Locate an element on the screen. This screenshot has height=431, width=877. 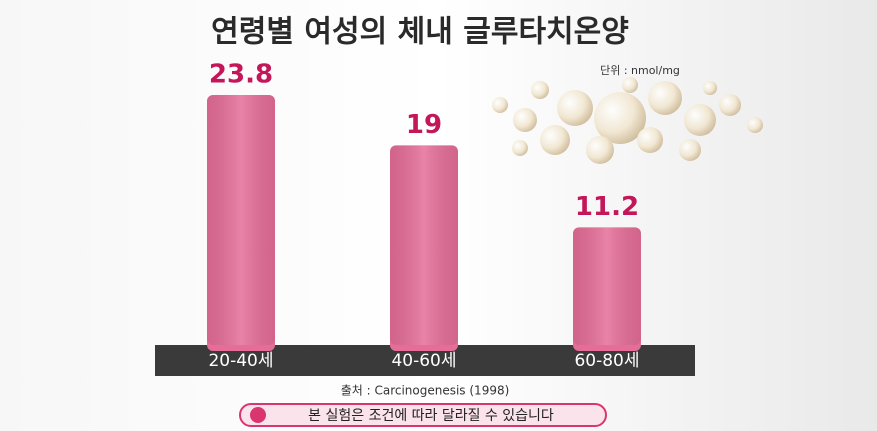
x-tick-label: 60-80세 is located at coordinates (606, 361).